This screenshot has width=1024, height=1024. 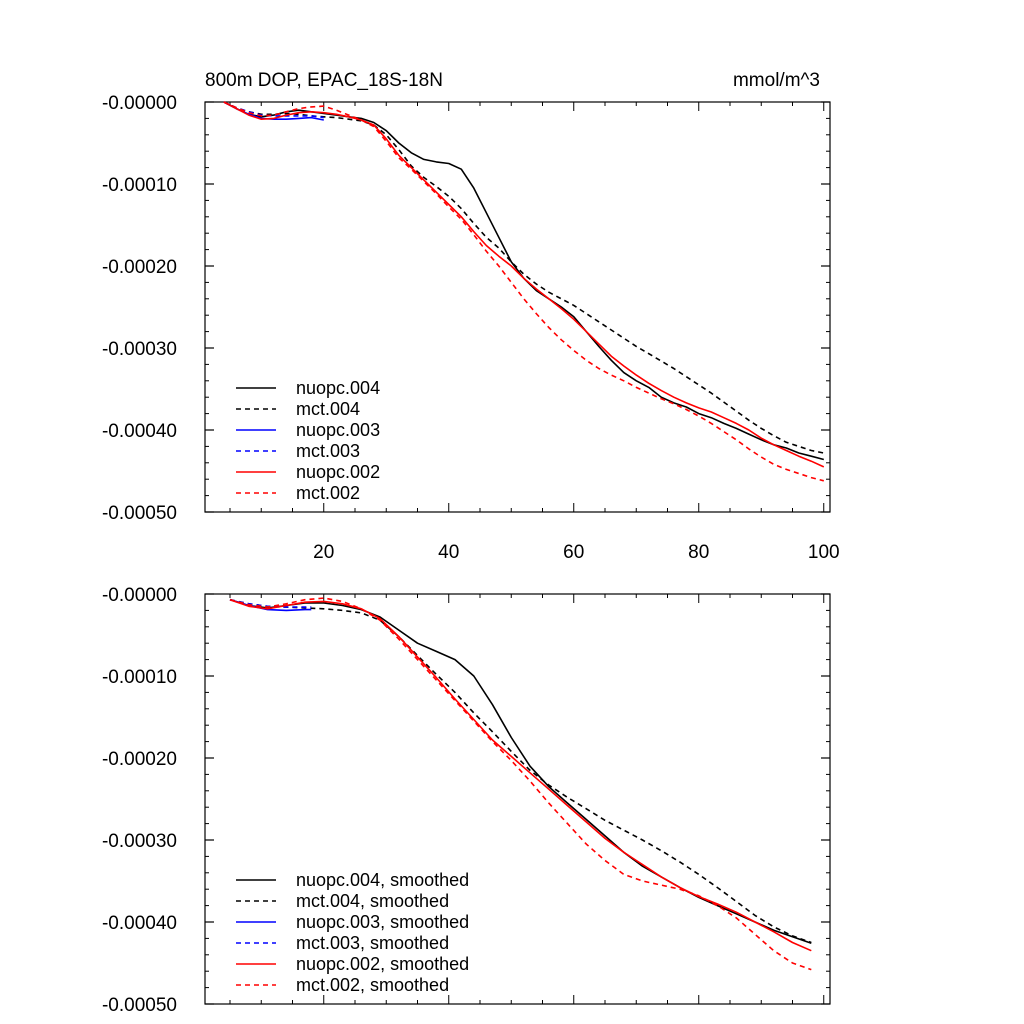 I want to click on x-tick-label: 20, so click(x=323, y=552).